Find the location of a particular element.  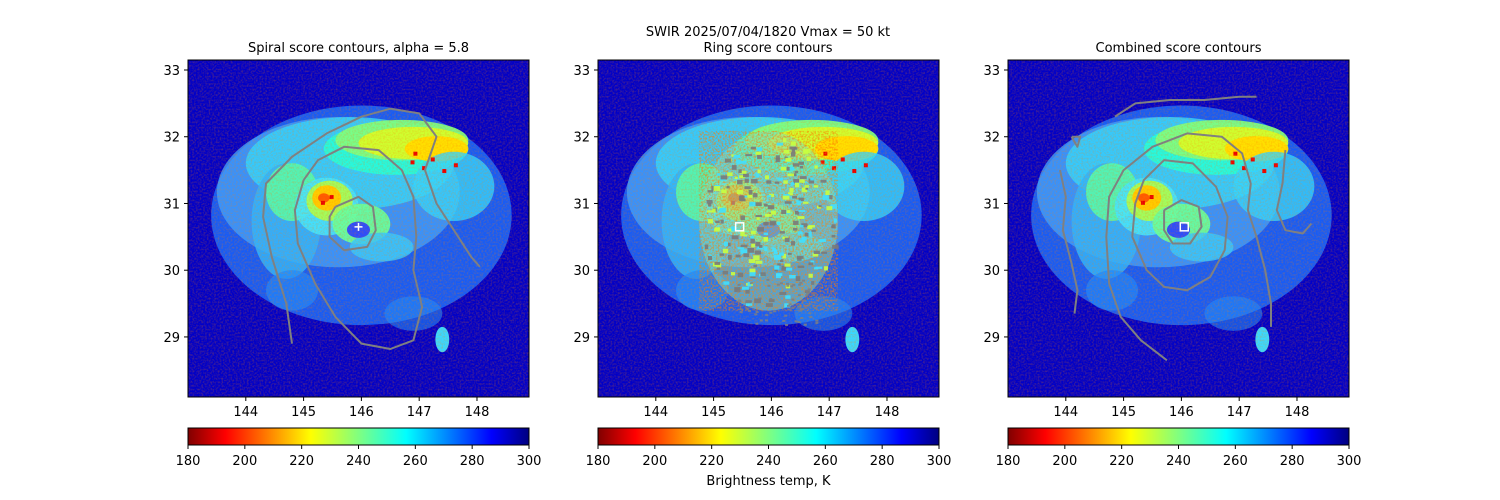

suptitle-line1: SWIR 2025/07/04/1820 Vmax = 50 kt is located at coordinates (768, 32).